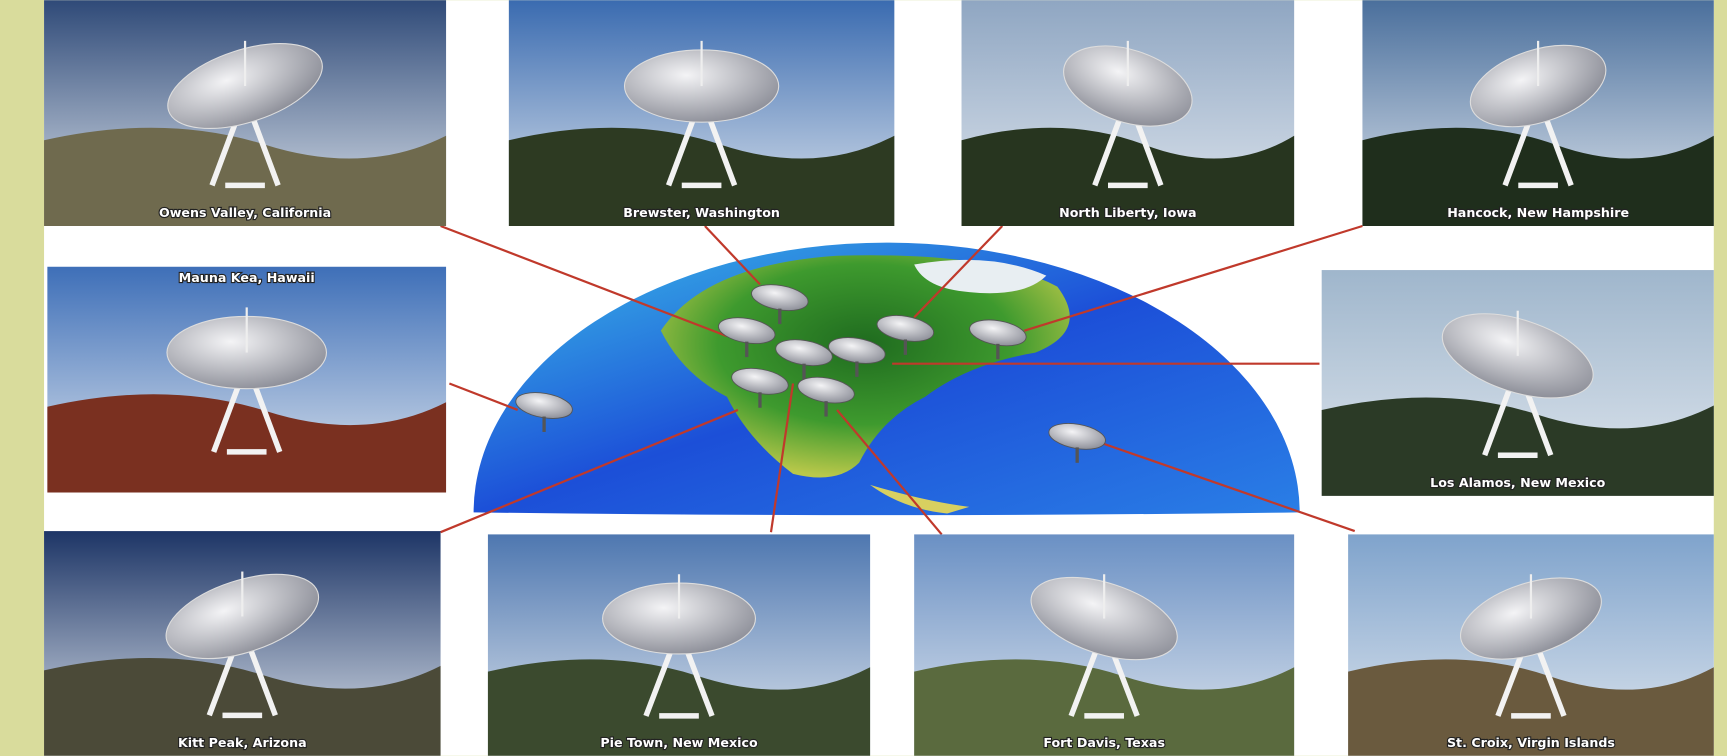 The width and height of the screenshot is (1727, 756). What do you see at coordinates (980, 276) in the screenshot?
I see `greenland-ice` at bounding box center [980, 276].